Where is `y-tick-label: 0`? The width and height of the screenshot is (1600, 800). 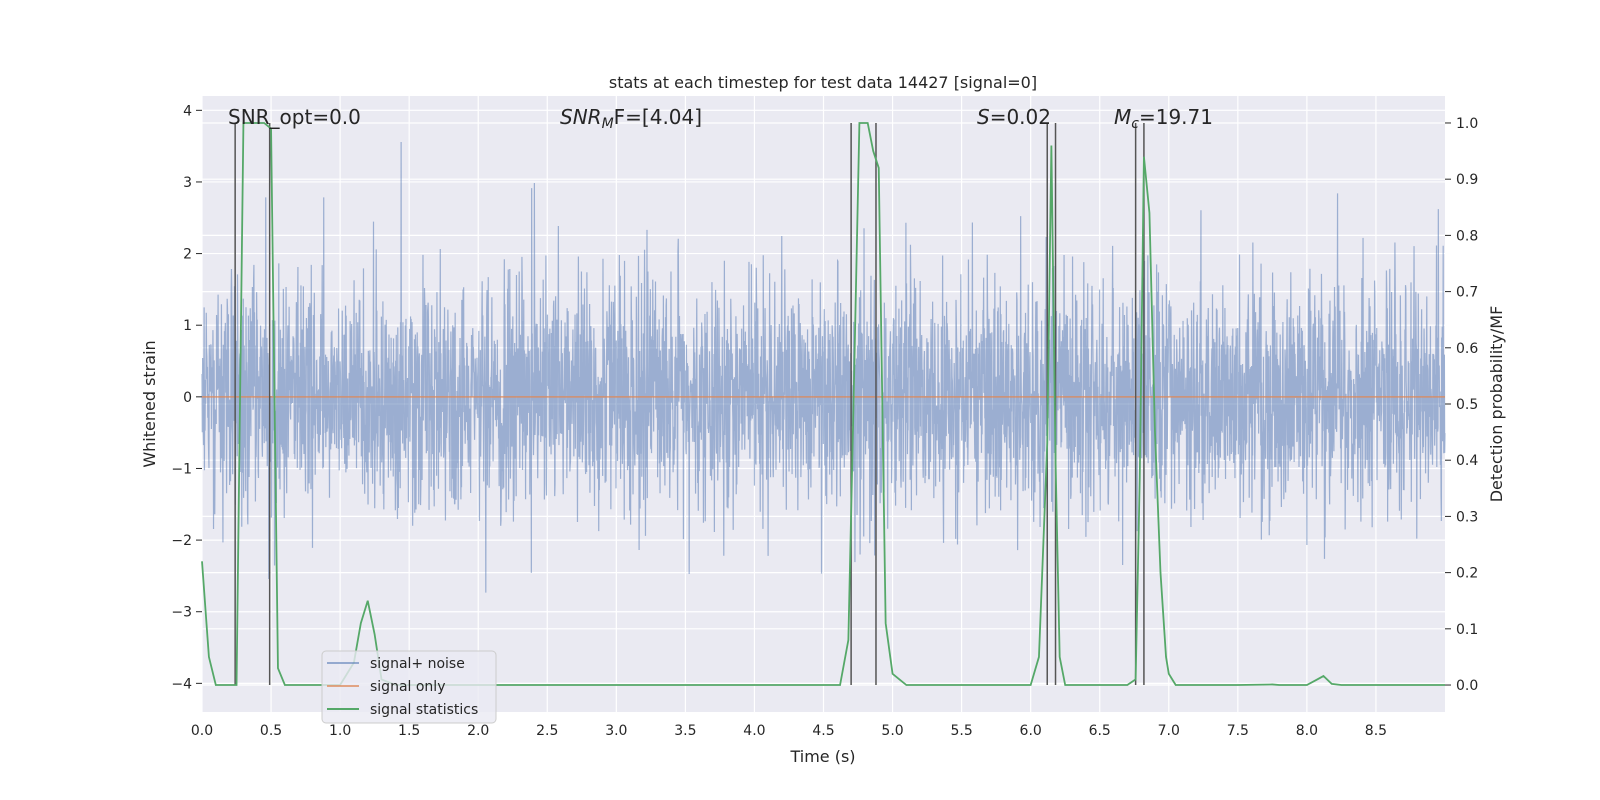
y-tick-label: 0 is located at coordinates (187, 398).